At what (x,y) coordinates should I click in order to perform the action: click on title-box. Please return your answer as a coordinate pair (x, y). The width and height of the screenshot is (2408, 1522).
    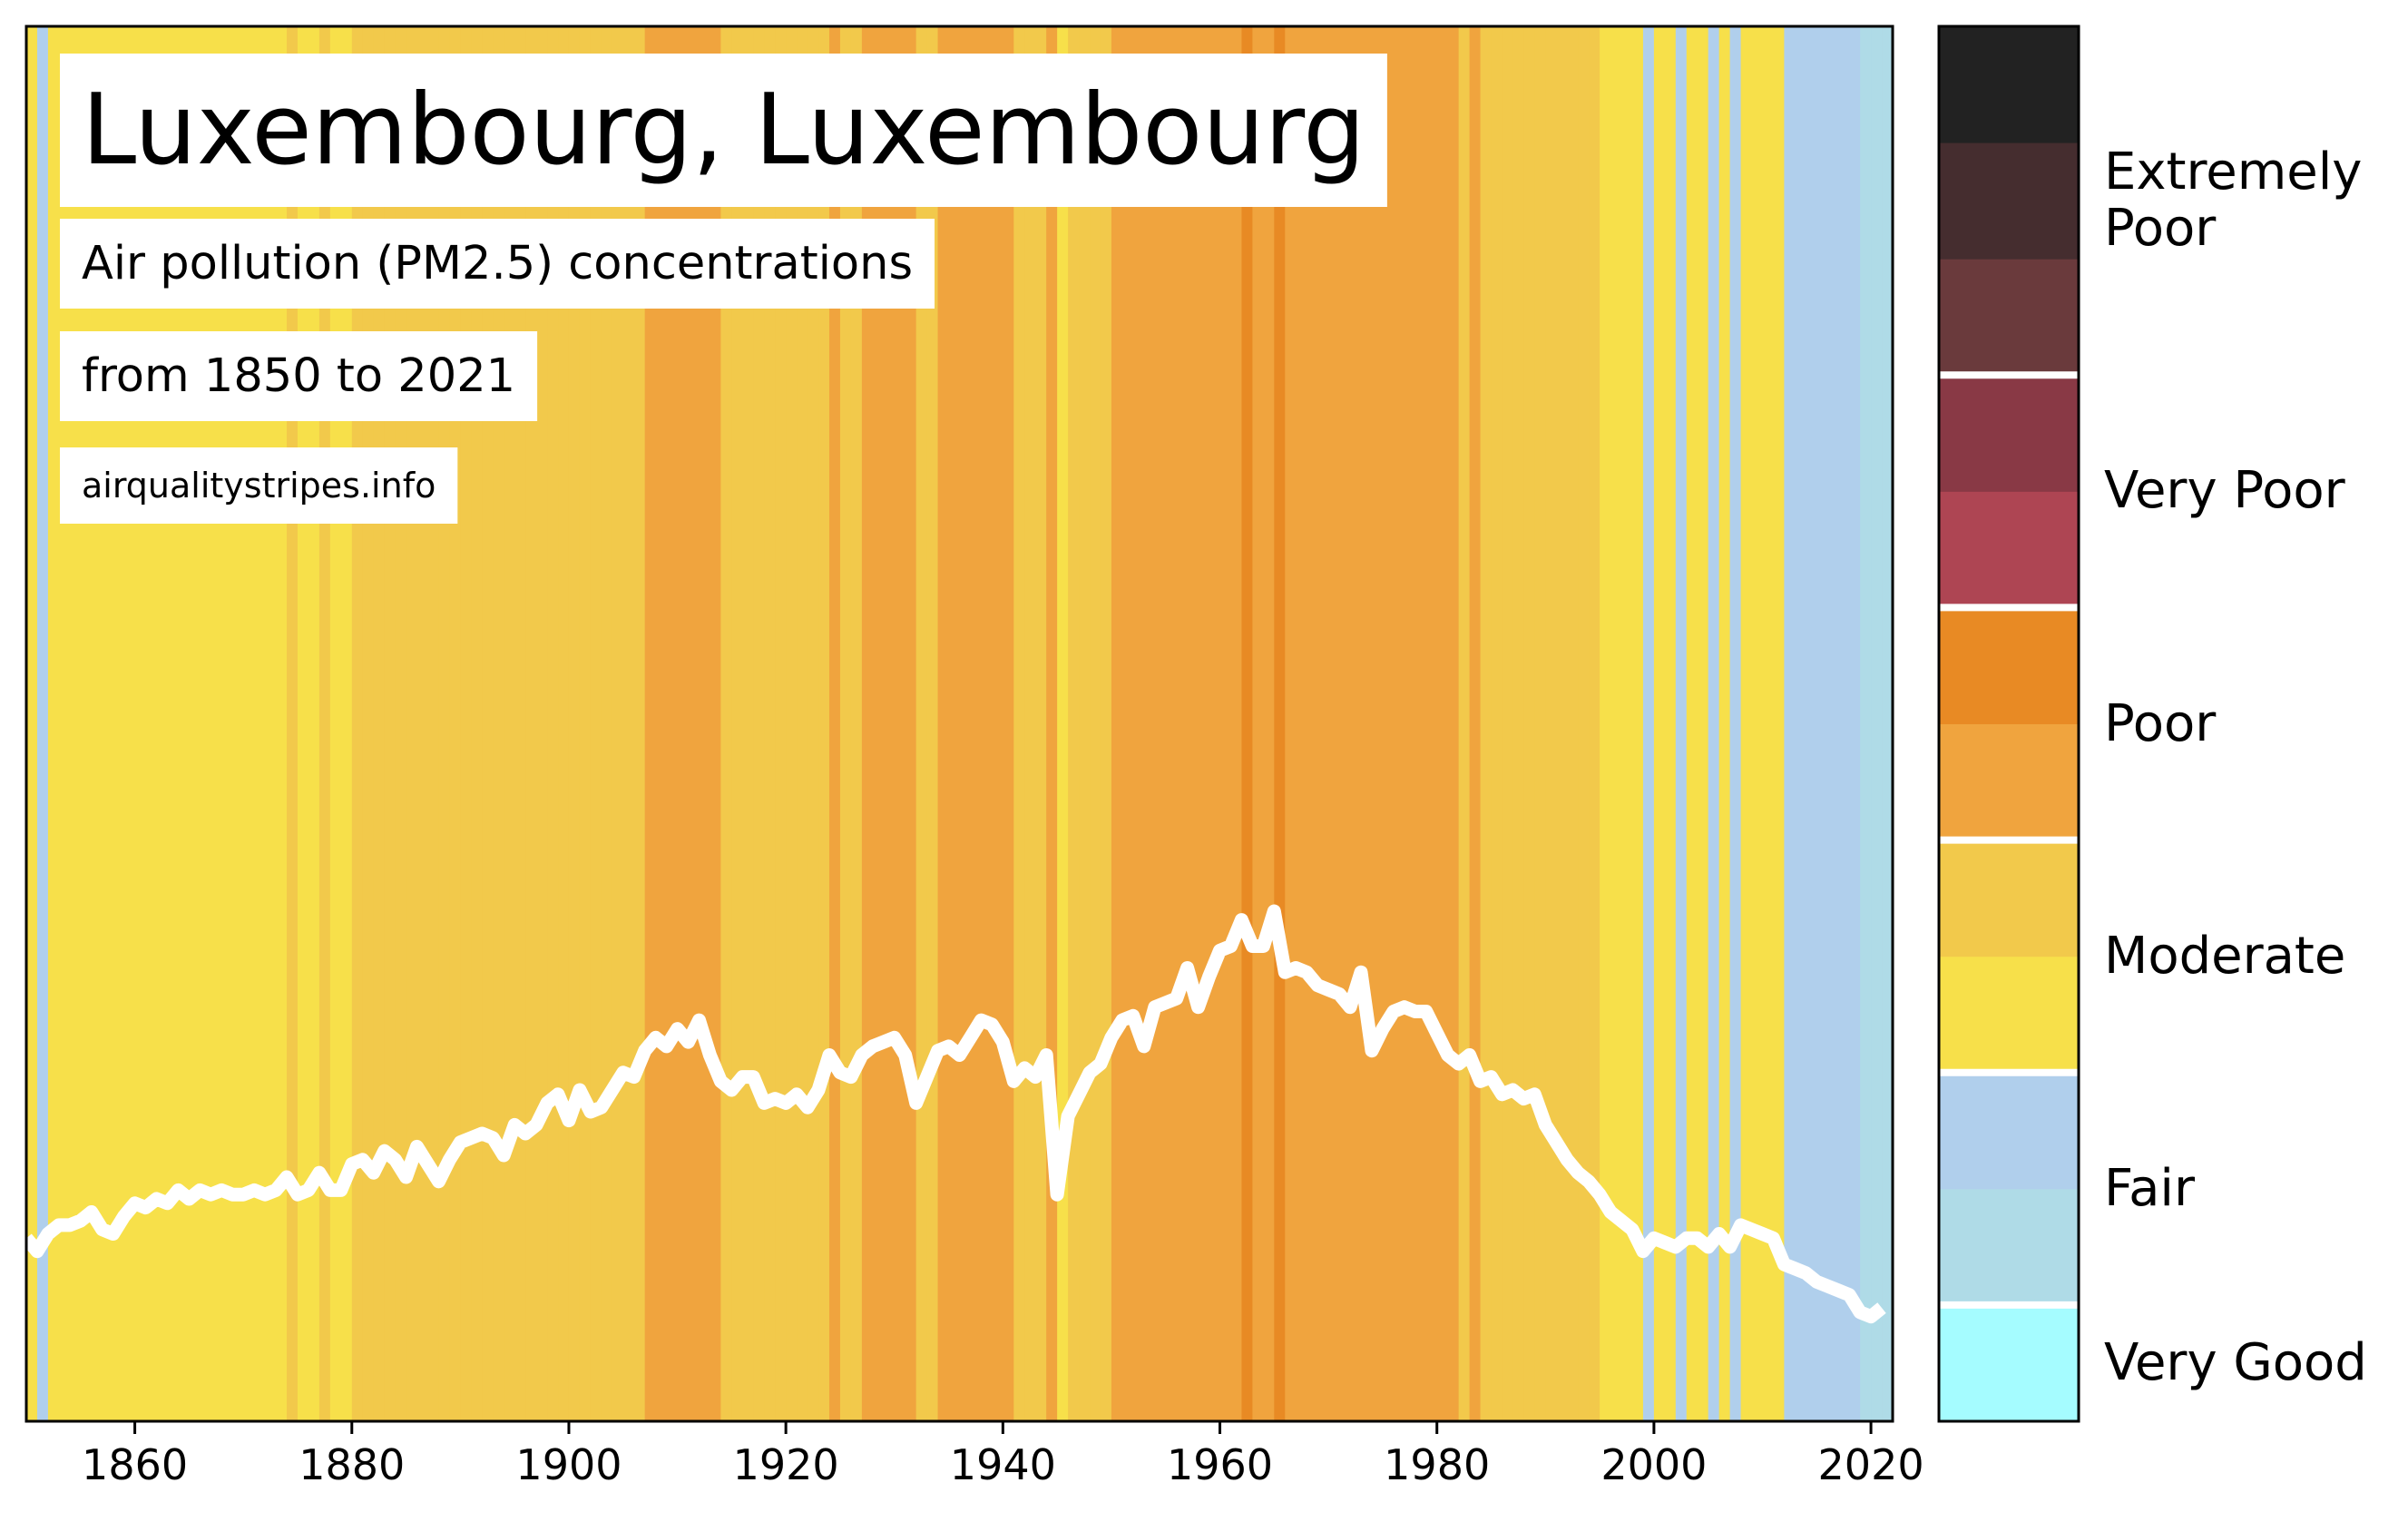
    Looking at the image, I should click on (724, 130).